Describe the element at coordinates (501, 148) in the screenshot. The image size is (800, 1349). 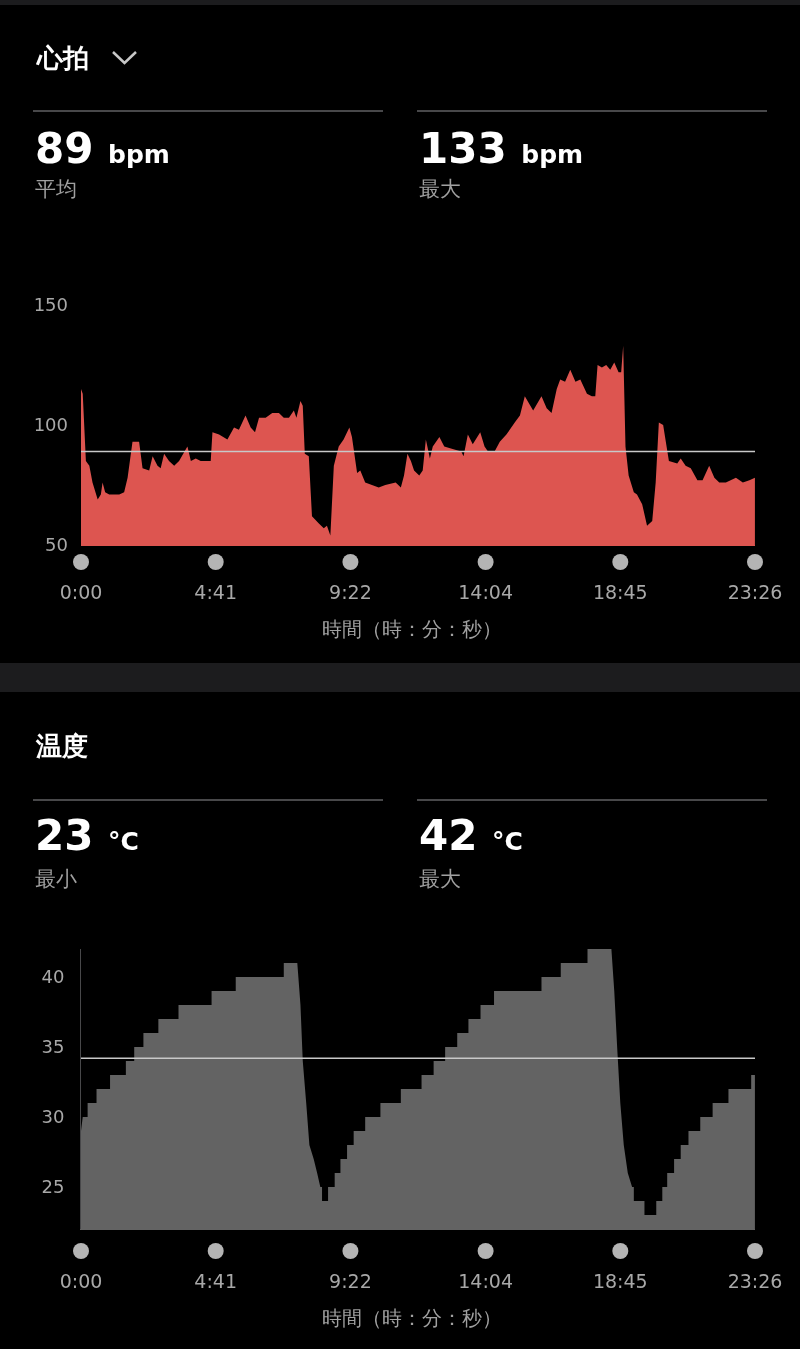
I see `text: 133 bpm` at that location.